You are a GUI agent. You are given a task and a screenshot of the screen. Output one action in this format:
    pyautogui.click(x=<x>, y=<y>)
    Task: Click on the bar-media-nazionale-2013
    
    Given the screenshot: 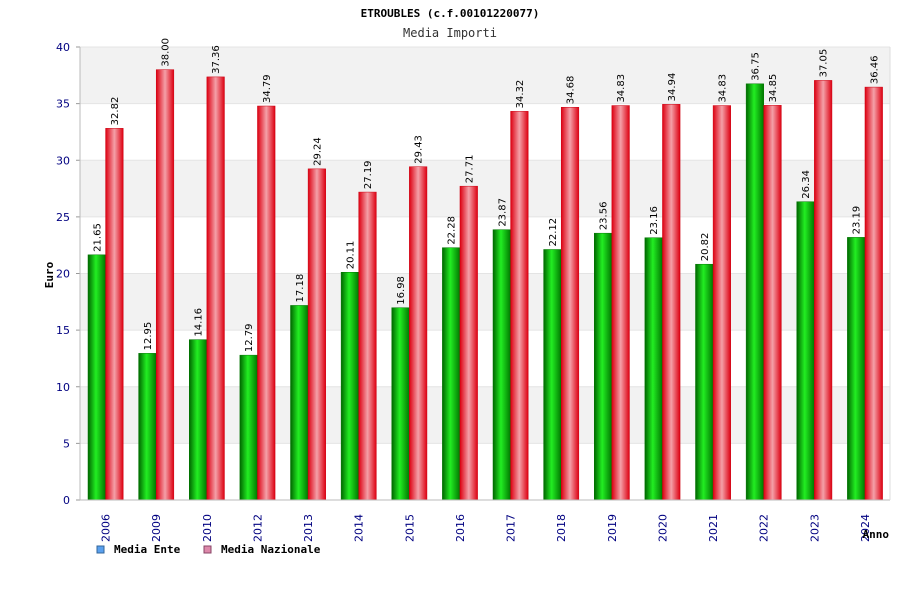 What is the action you would take?
    pyautogui.click(x=316, y=334)
    